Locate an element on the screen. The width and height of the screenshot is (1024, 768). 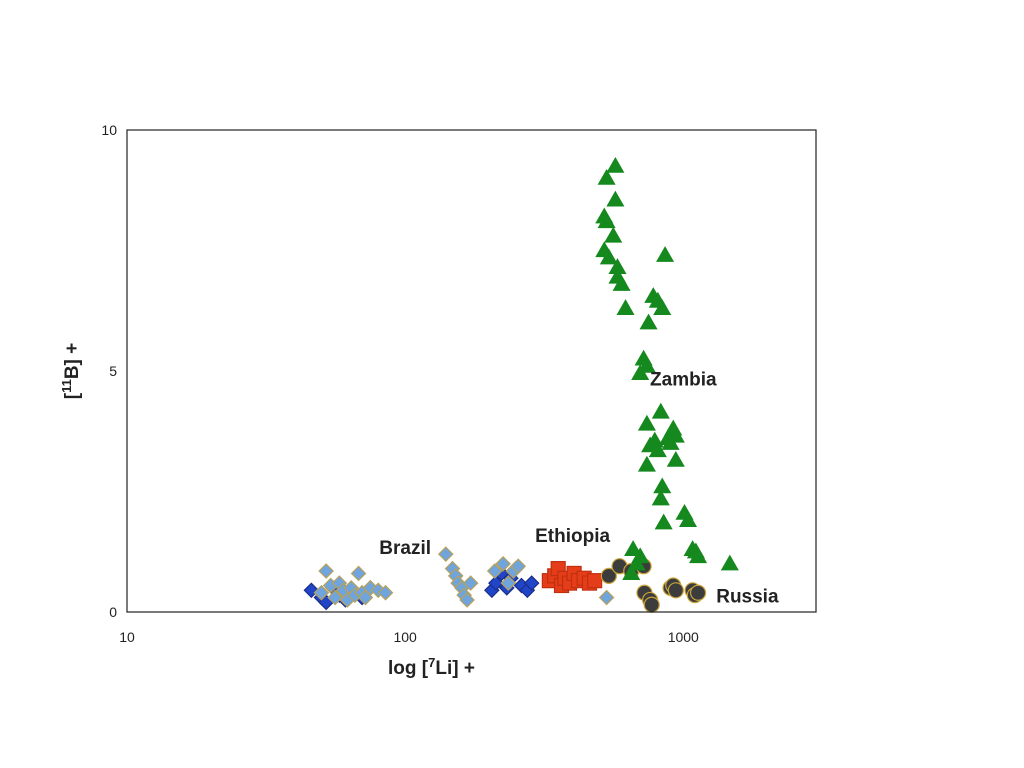
x-axis-title-prefix: log [ is located at coordinates (408, 668).